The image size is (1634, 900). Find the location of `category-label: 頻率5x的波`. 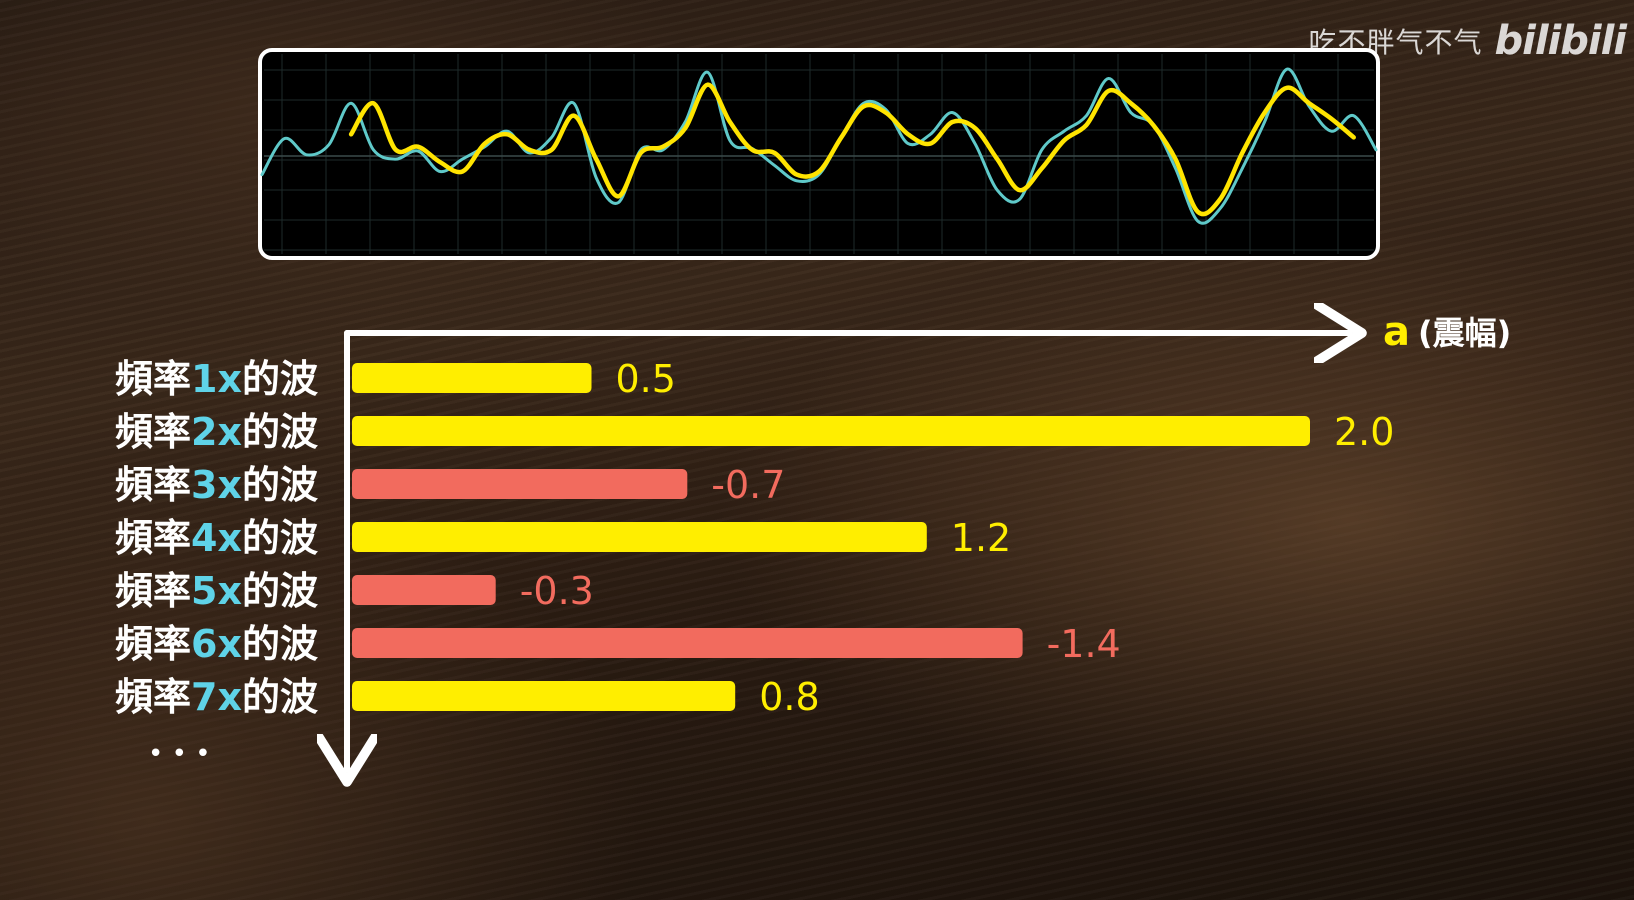

category-label: 頻率5x的波 is located at coordinates (216, 591).